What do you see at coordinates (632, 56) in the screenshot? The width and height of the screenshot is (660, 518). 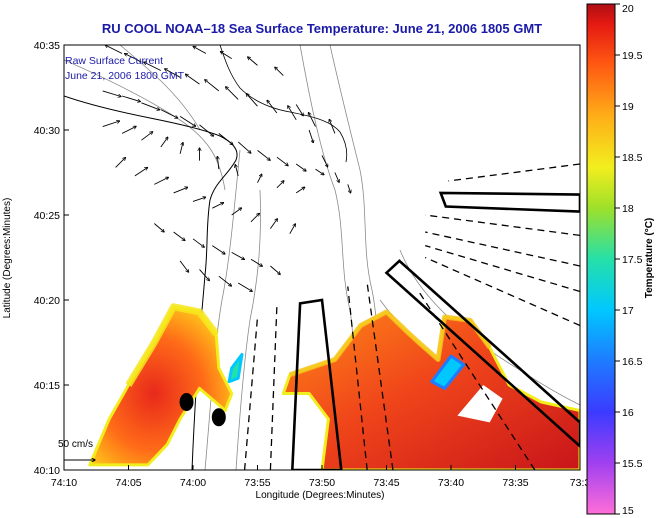 I see `colorbar-tick-label-9: 19.5` at bounding box center [632, 56].